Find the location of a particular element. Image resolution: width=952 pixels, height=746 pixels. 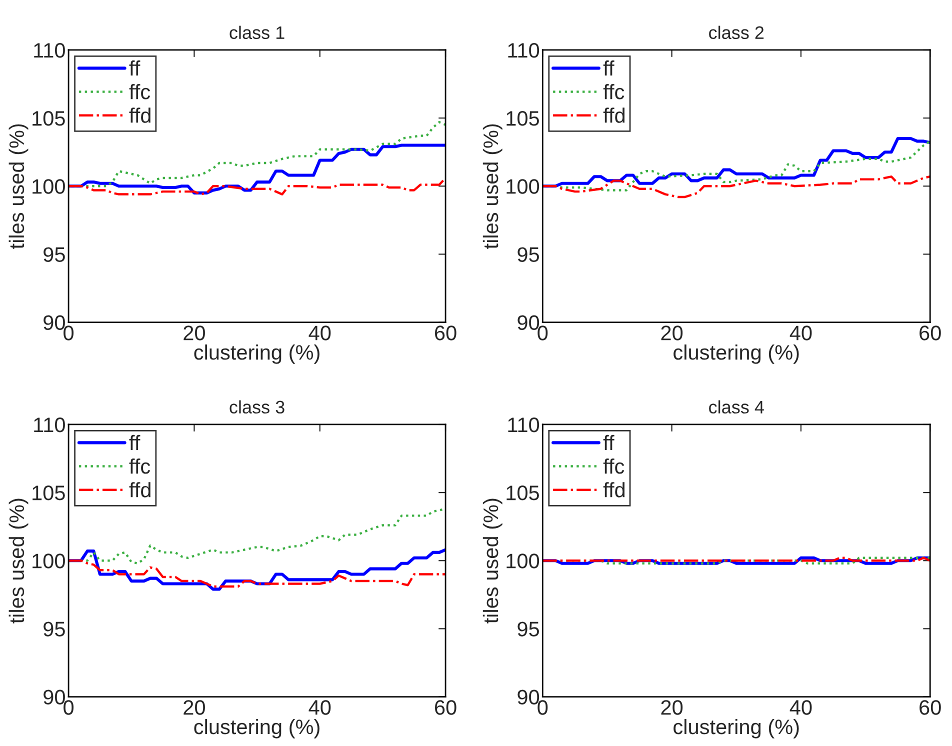

chart-title: class 3 is located at coordinates (257, 407).